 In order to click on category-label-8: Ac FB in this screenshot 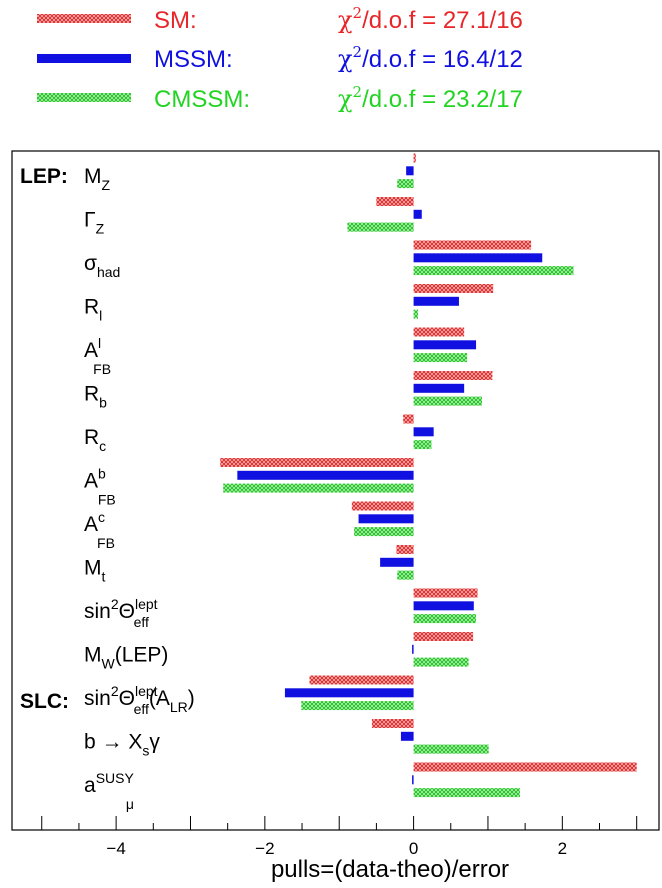, I will do `click(99, 530)`.